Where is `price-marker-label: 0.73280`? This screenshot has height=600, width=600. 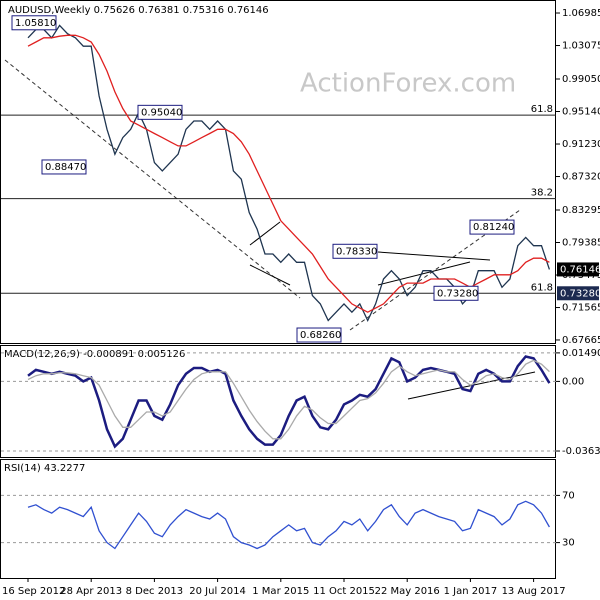
price-marker-label: 0.73280 is located at coordinates (580, 293).